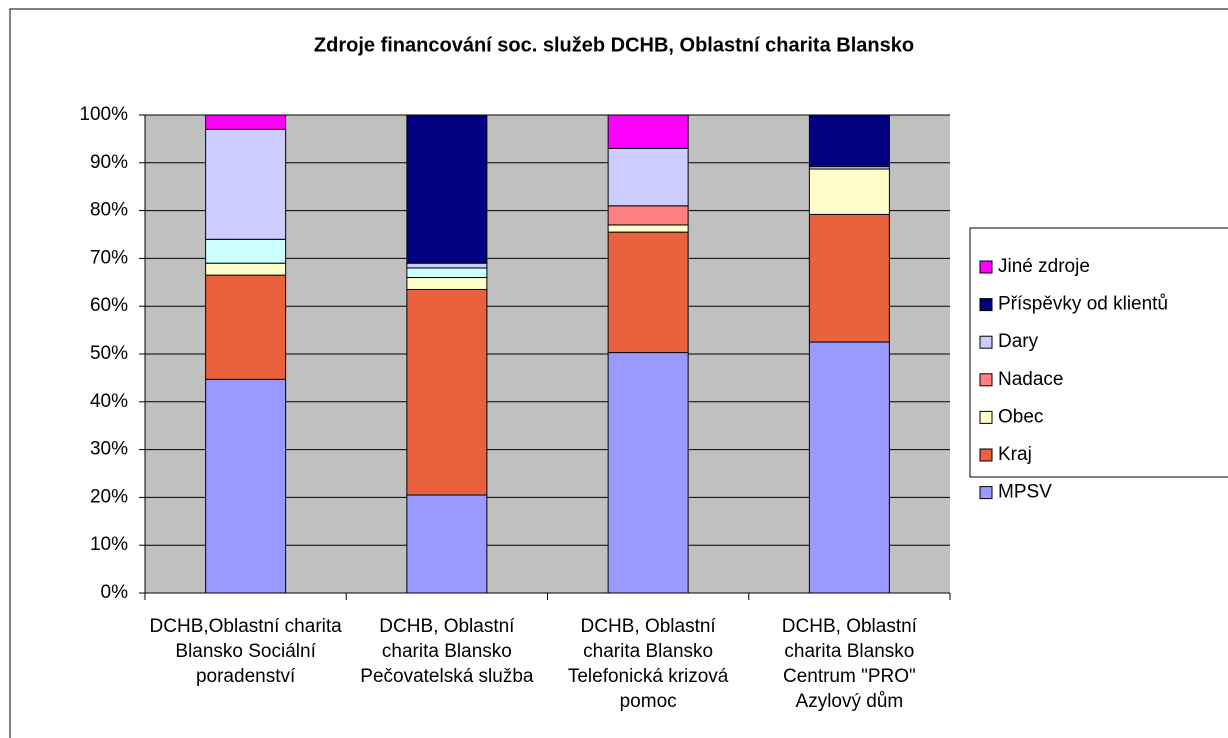 The width and height of the screenshot is (1228, 738). Describe the element at coordinates (109, 305) in the screenshot. I see `y-tick-label: 60%` at that location.